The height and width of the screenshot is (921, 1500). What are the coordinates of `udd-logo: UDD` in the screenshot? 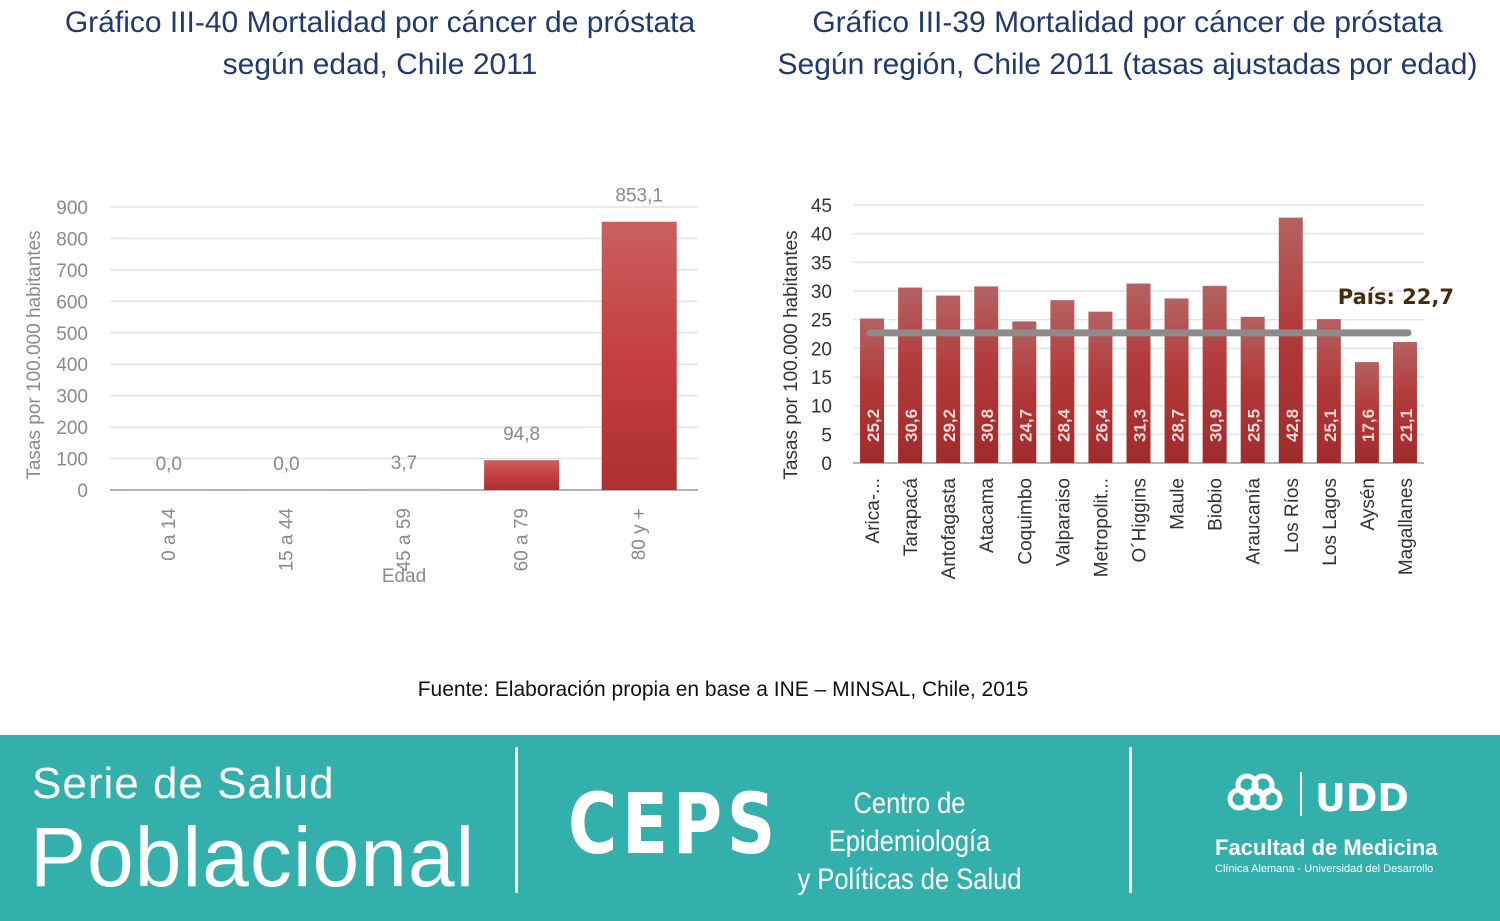 It's located at (1318, 796).